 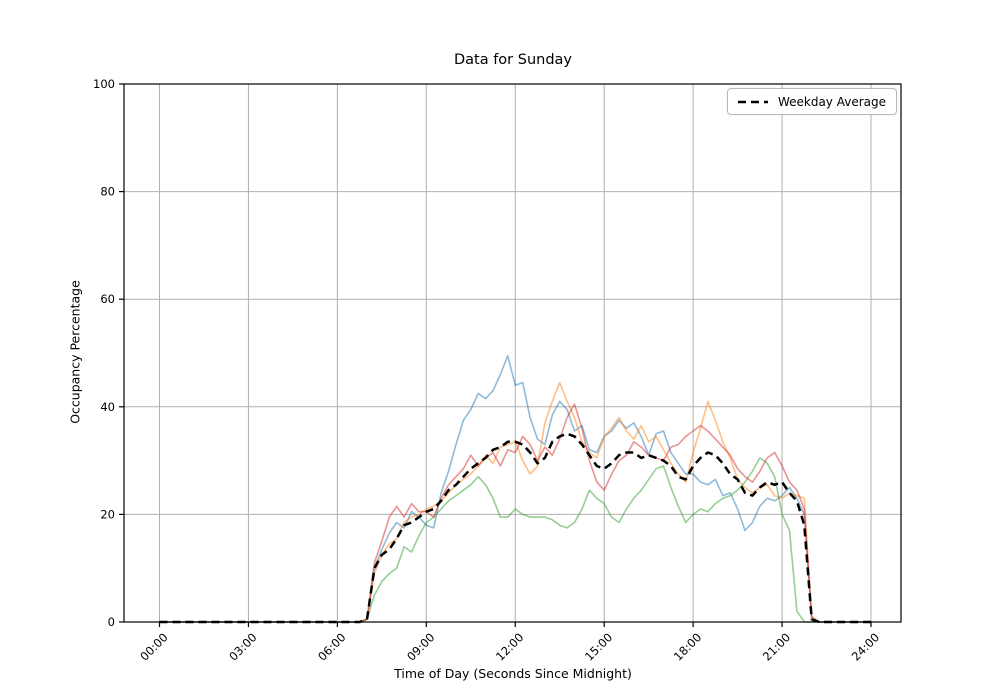 I want to click on y-axis-label: Occupancy Percentage, so click(x=75, y=352).